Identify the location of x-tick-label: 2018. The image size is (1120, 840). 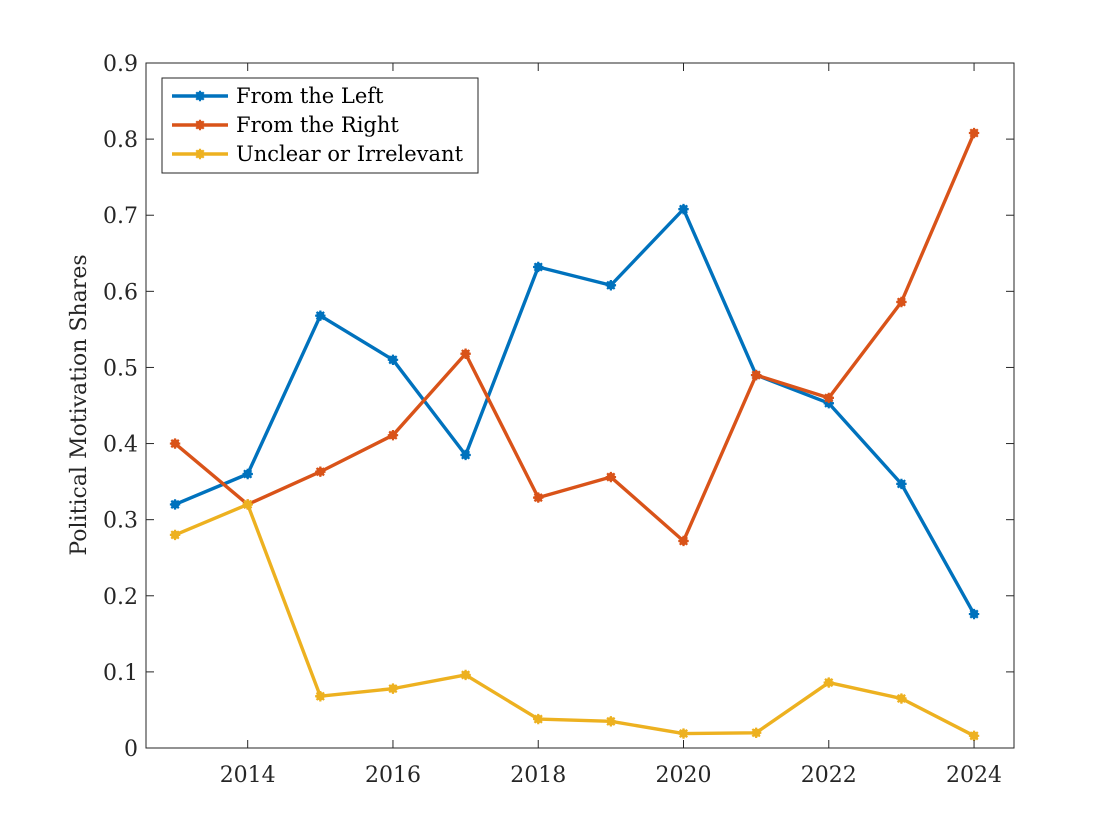
(538, 775).